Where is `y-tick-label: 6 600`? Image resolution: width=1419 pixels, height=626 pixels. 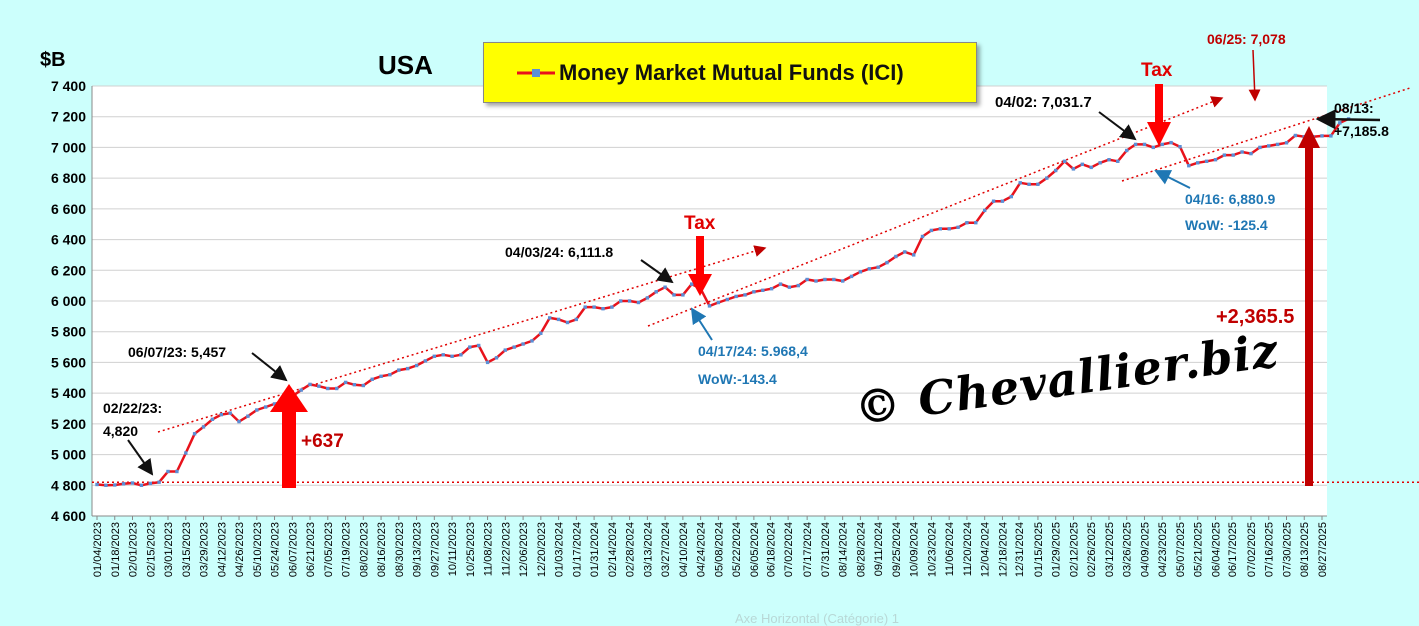 y-tick-label: 6 600 is located at coordinates (68, 209).